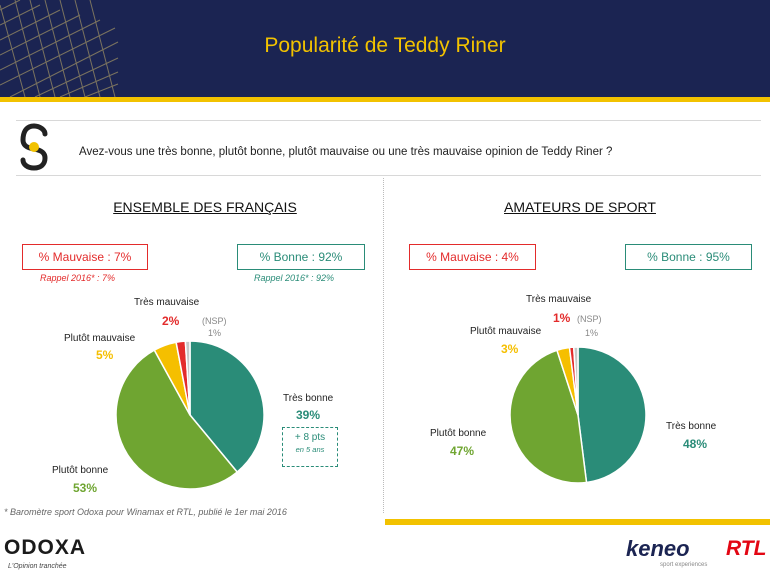 The height and width of the screenshot is (577, 770). I want to click on left-label-nsp: (NSP), so click(214, 321).